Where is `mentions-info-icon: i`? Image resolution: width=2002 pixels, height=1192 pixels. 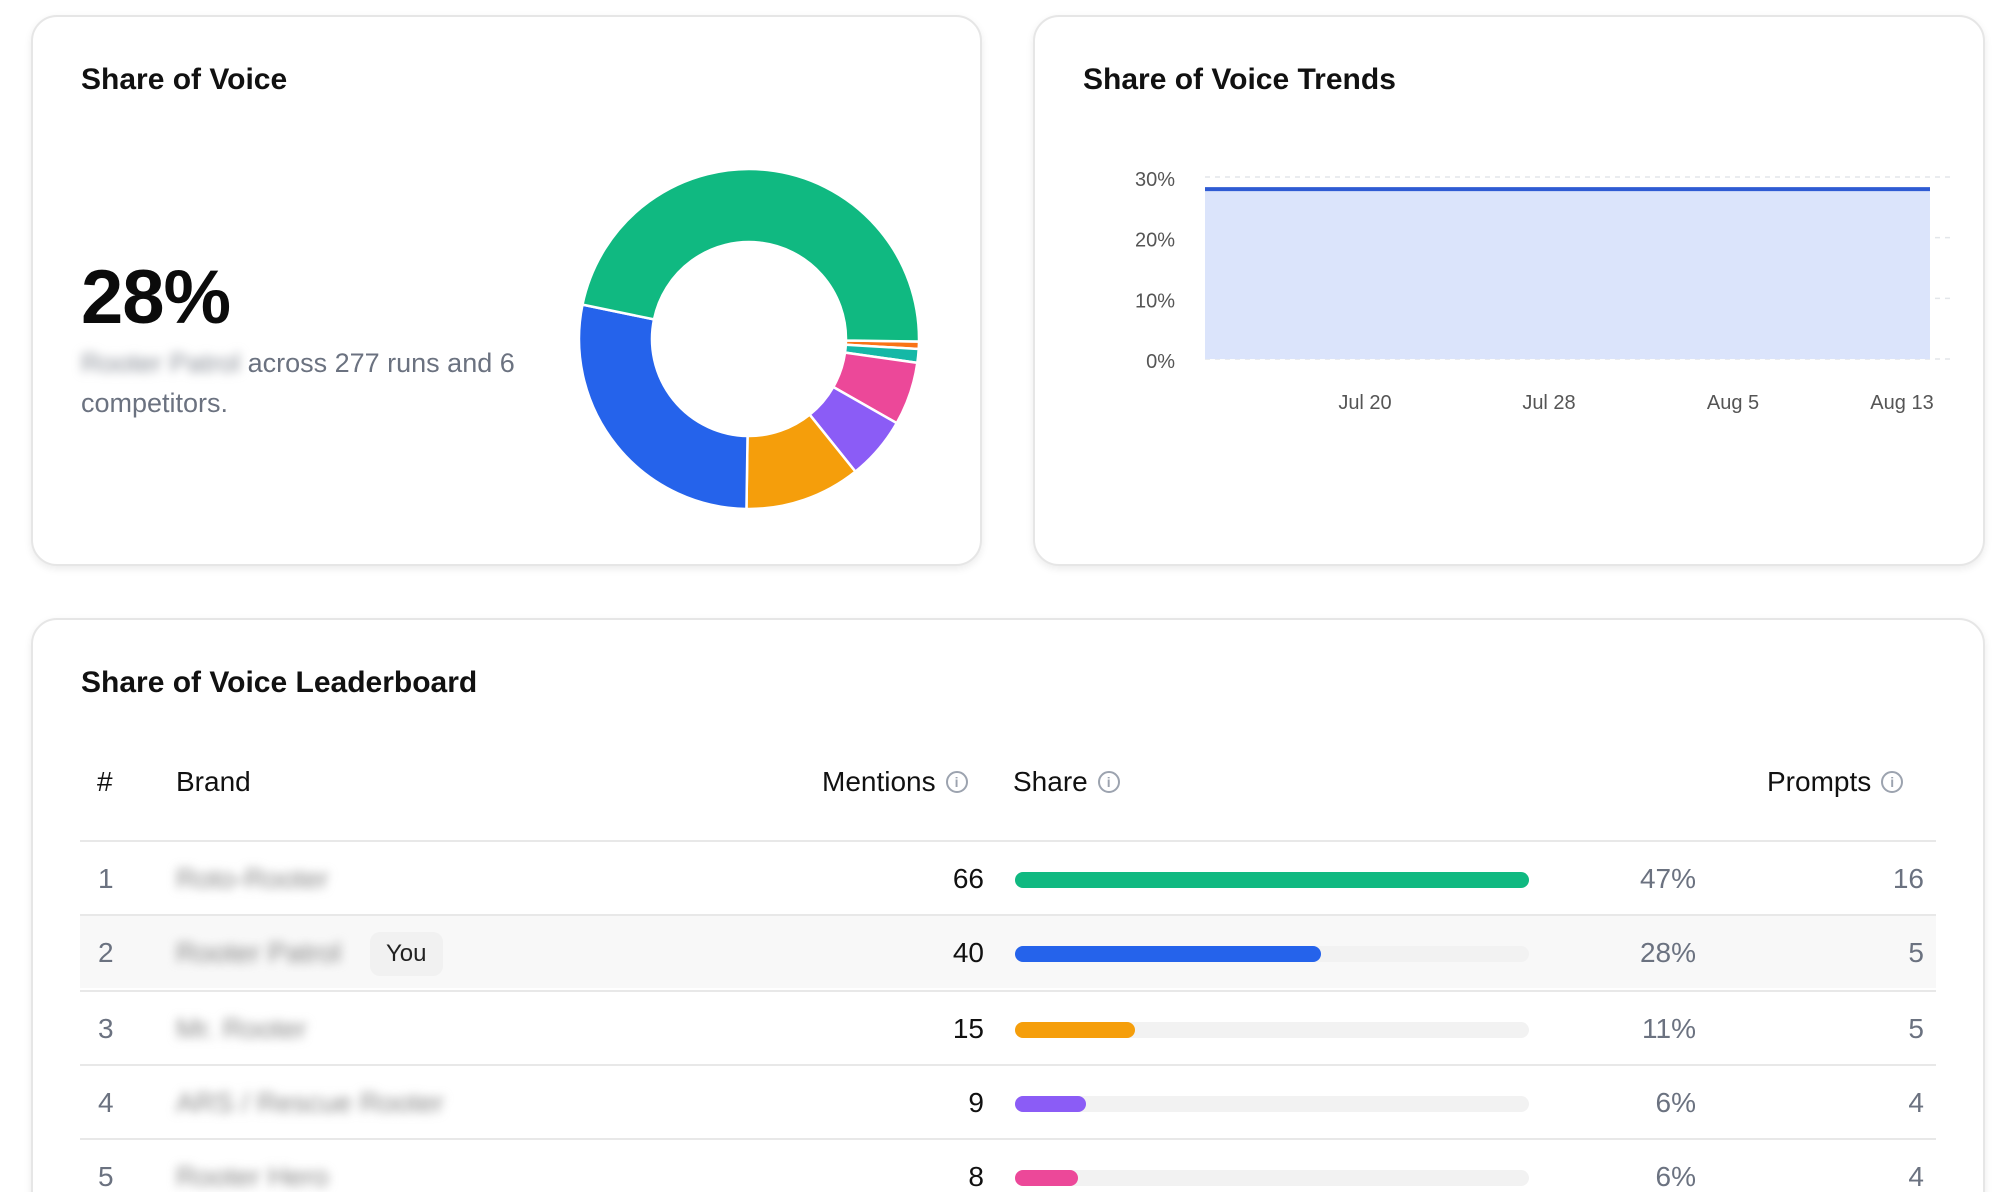 mentions-info-icon: i is located at coordinates (956, 781).